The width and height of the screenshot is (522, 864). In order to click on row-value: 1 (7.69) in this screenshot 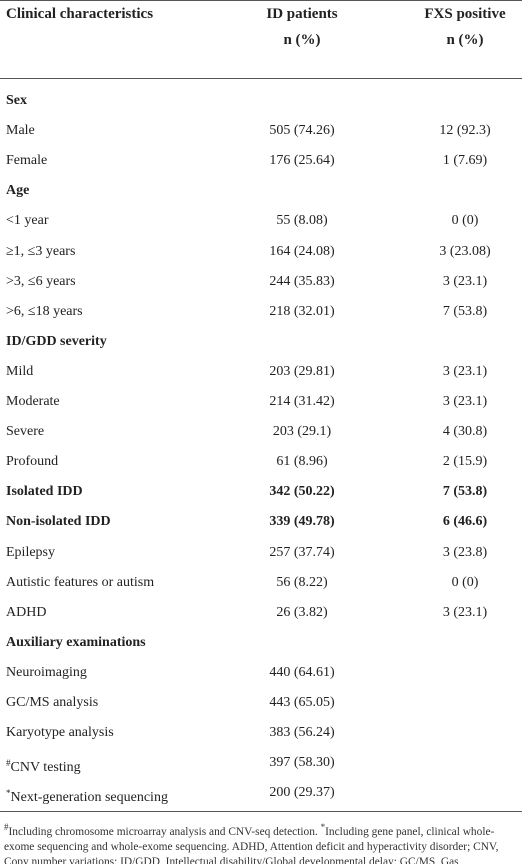, I will do `click(465, 161)`.